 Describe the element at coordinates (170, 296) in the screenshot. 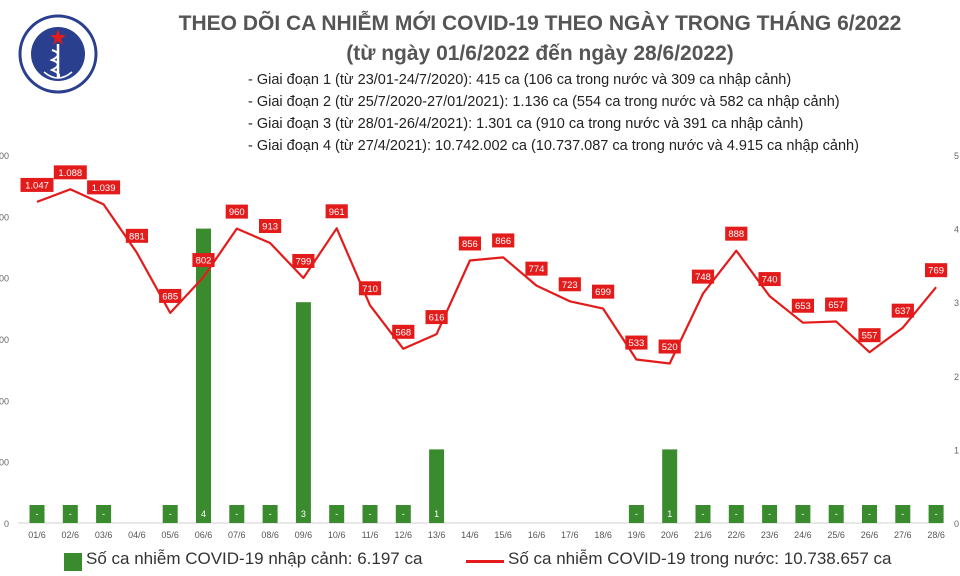

I see `line-label: 685` at that location.